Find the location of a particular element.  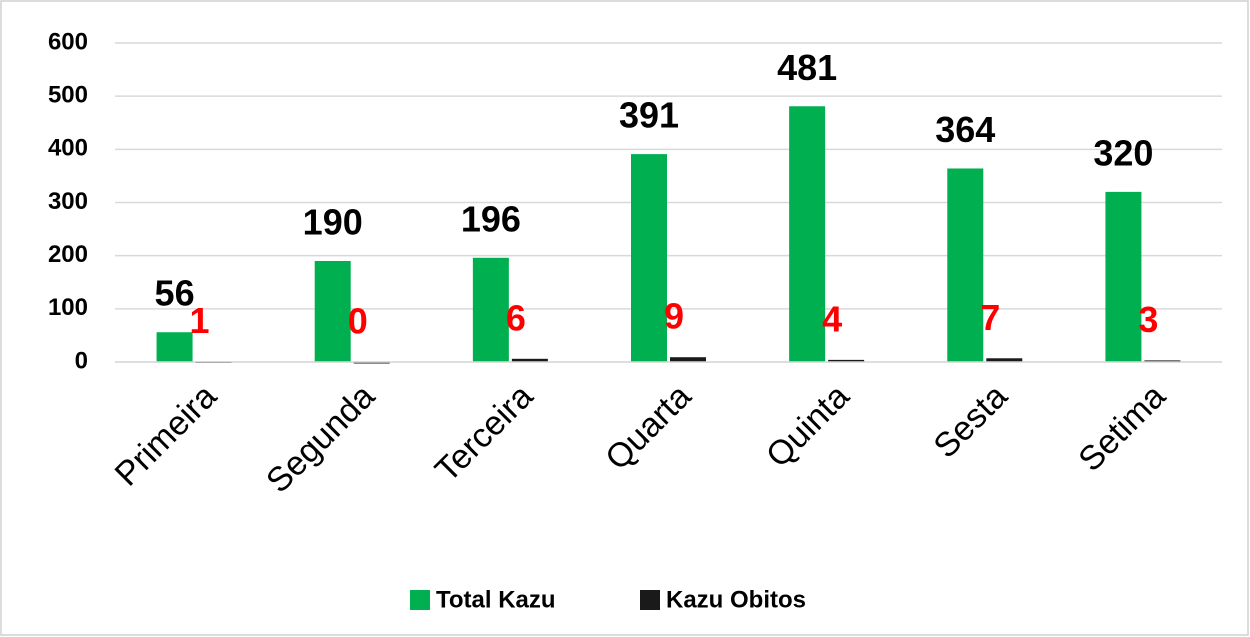

data-label: 190 is located at coordinates (333, 221).